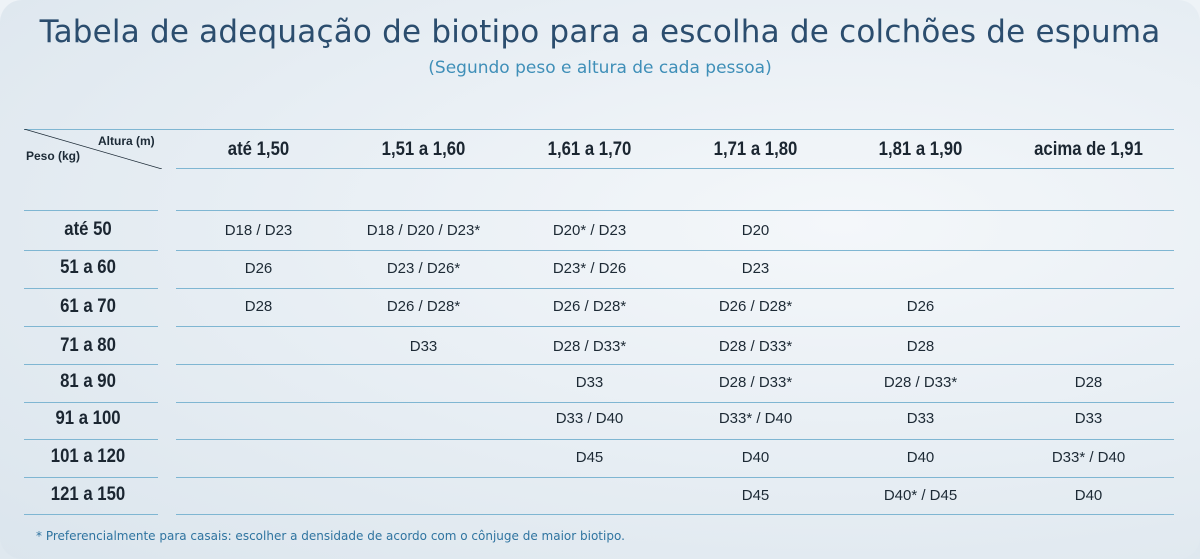 The width and height of the screenshot is (1200, 559). I want to click on column-header: acima de 1,91, so click(1088, 149).